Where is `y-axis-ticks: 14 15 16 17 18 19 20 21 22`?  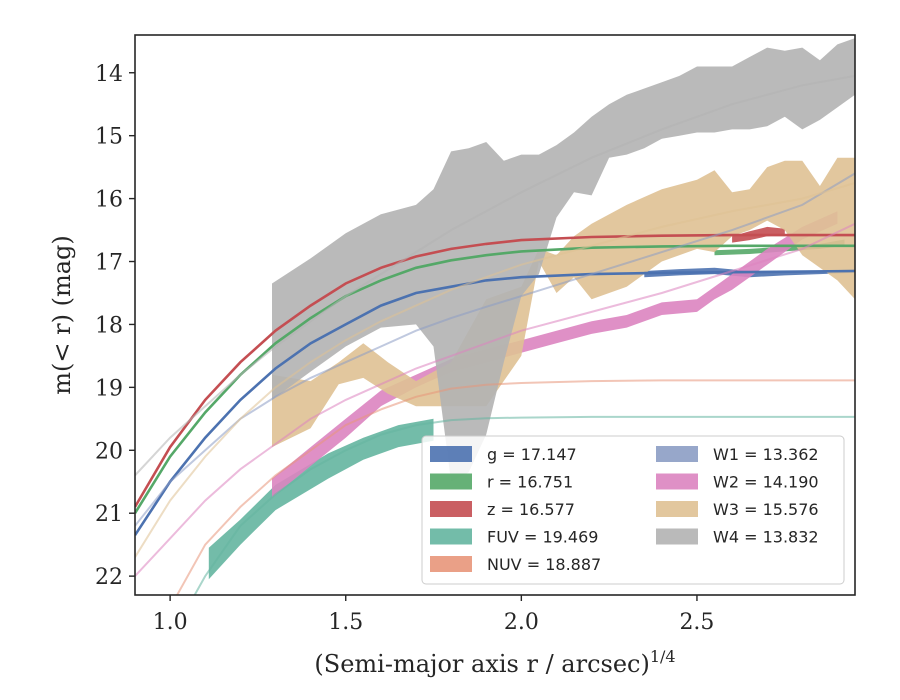
y-axis-ticks: 14 15 16 17 18 19 20 21 22 is located at coordinates (115, 326).